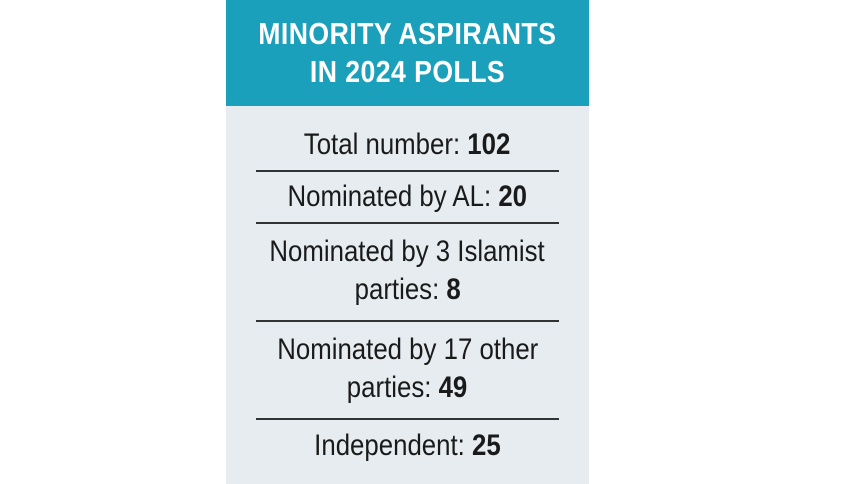  What do you see at coordinates (407, 33) in the screenshot?
I see `header-title-line1: MINORITY ASPIRANTS` at bounding box center [407, 33].